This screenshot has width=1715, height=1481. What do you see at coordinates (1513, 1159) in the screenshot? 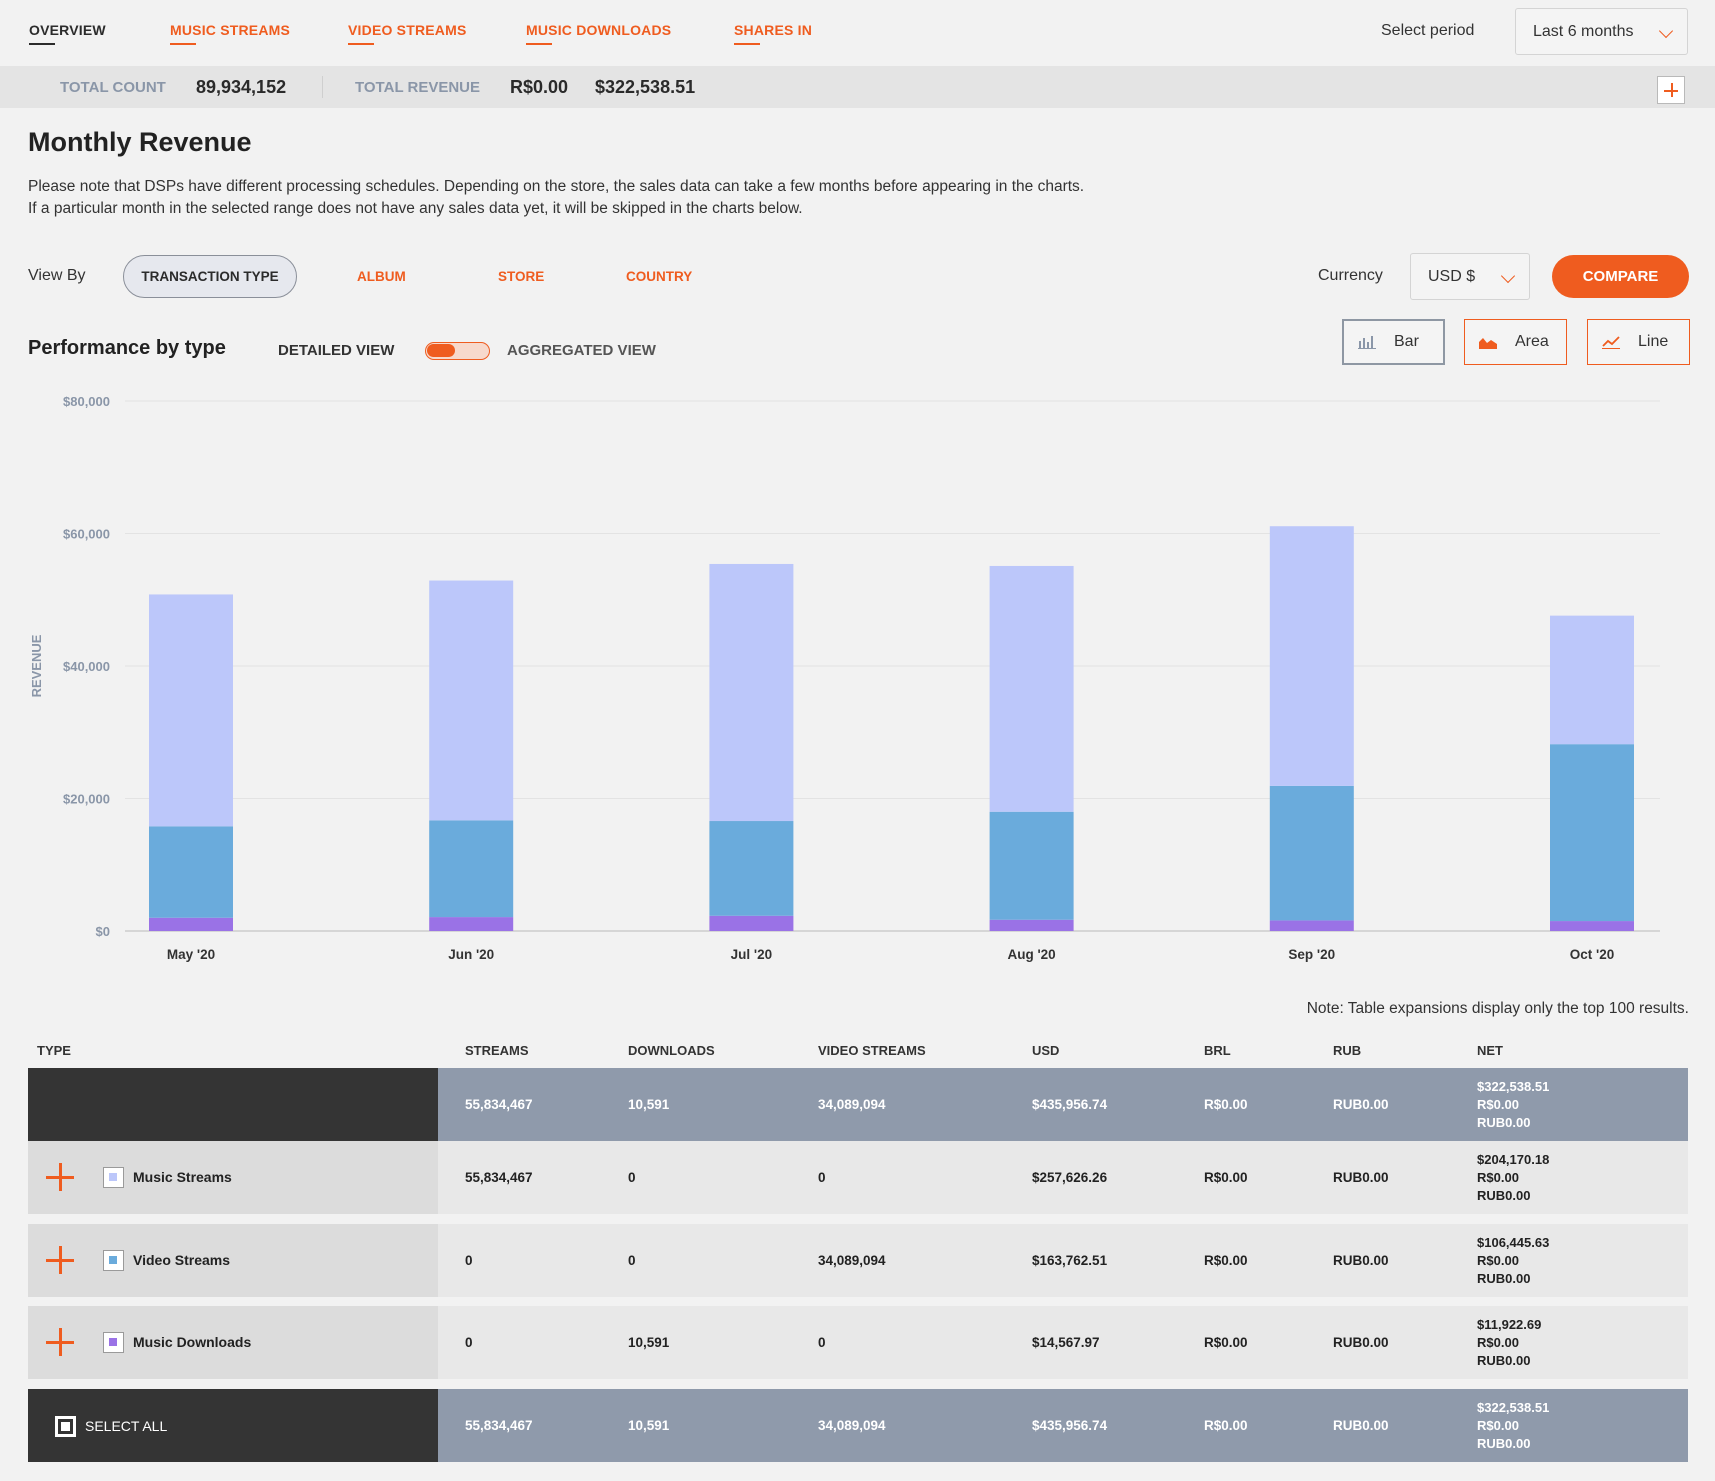
I see `net-usd: $204,170.18` at bounding box center [1513, 1159].